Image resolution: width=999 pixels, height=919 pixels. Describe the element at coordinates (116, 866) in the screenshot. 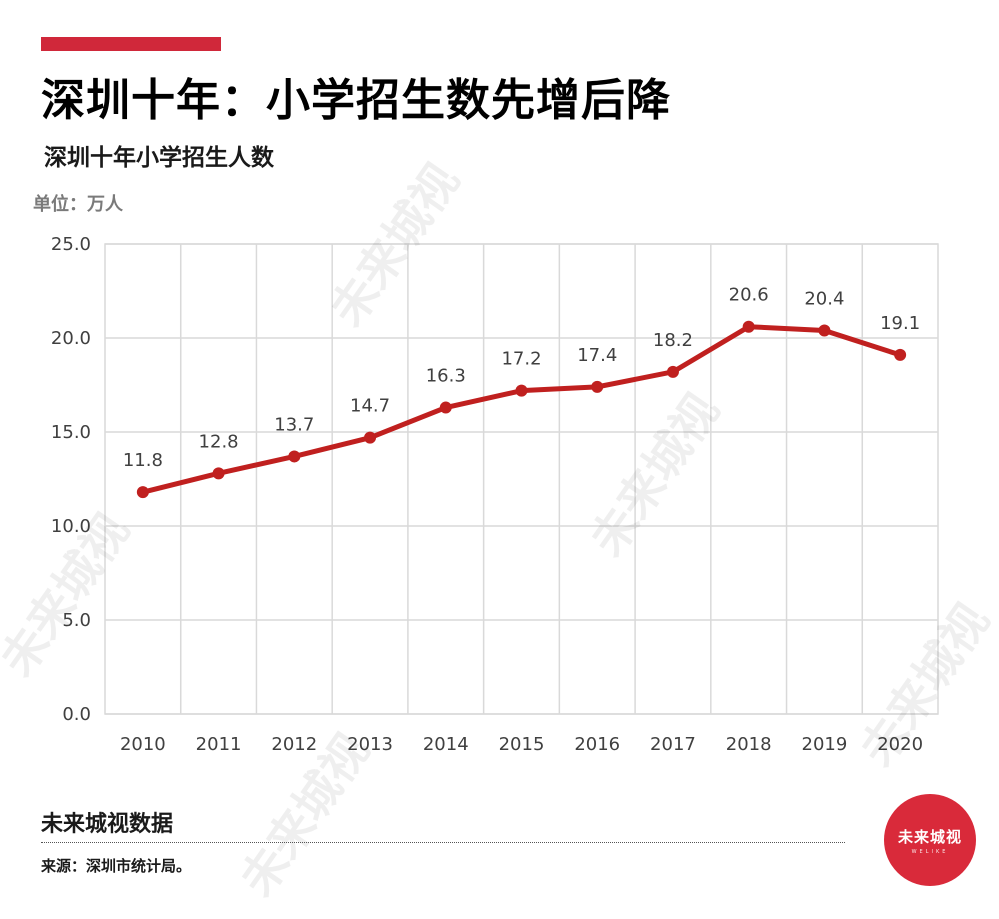

I see `source-note: 来源：深圳市统计局。` at that location.